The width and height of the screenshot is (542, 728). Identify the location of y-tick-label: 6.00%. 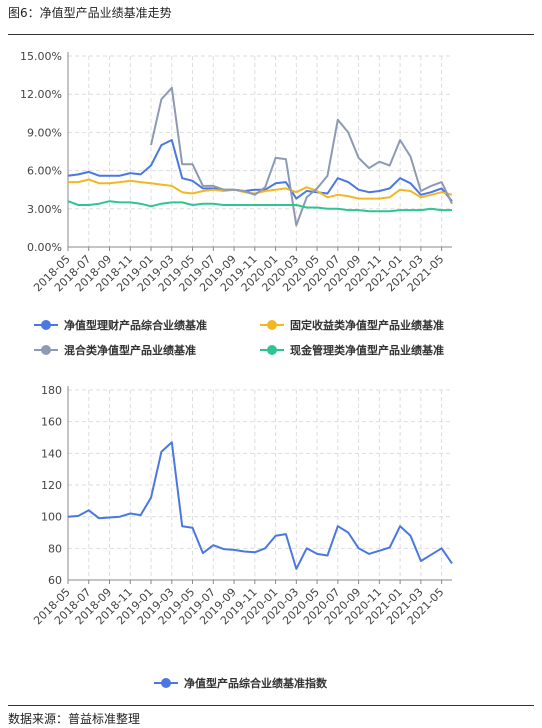
(44, 171).